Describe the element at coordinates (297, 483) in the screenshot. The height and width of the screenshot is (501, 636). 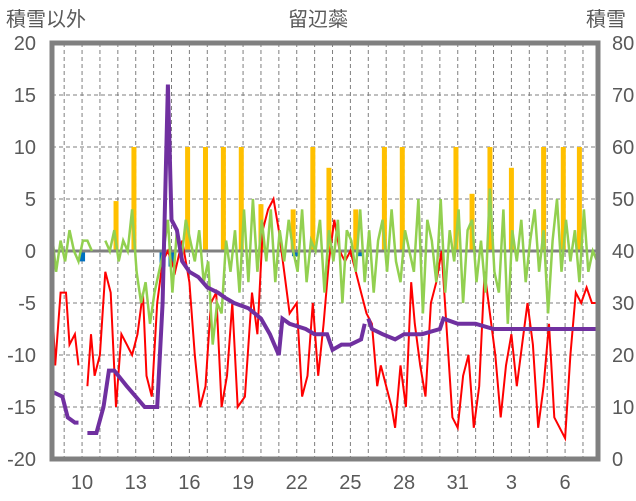
I see `x-tick-label: 22` at that location.